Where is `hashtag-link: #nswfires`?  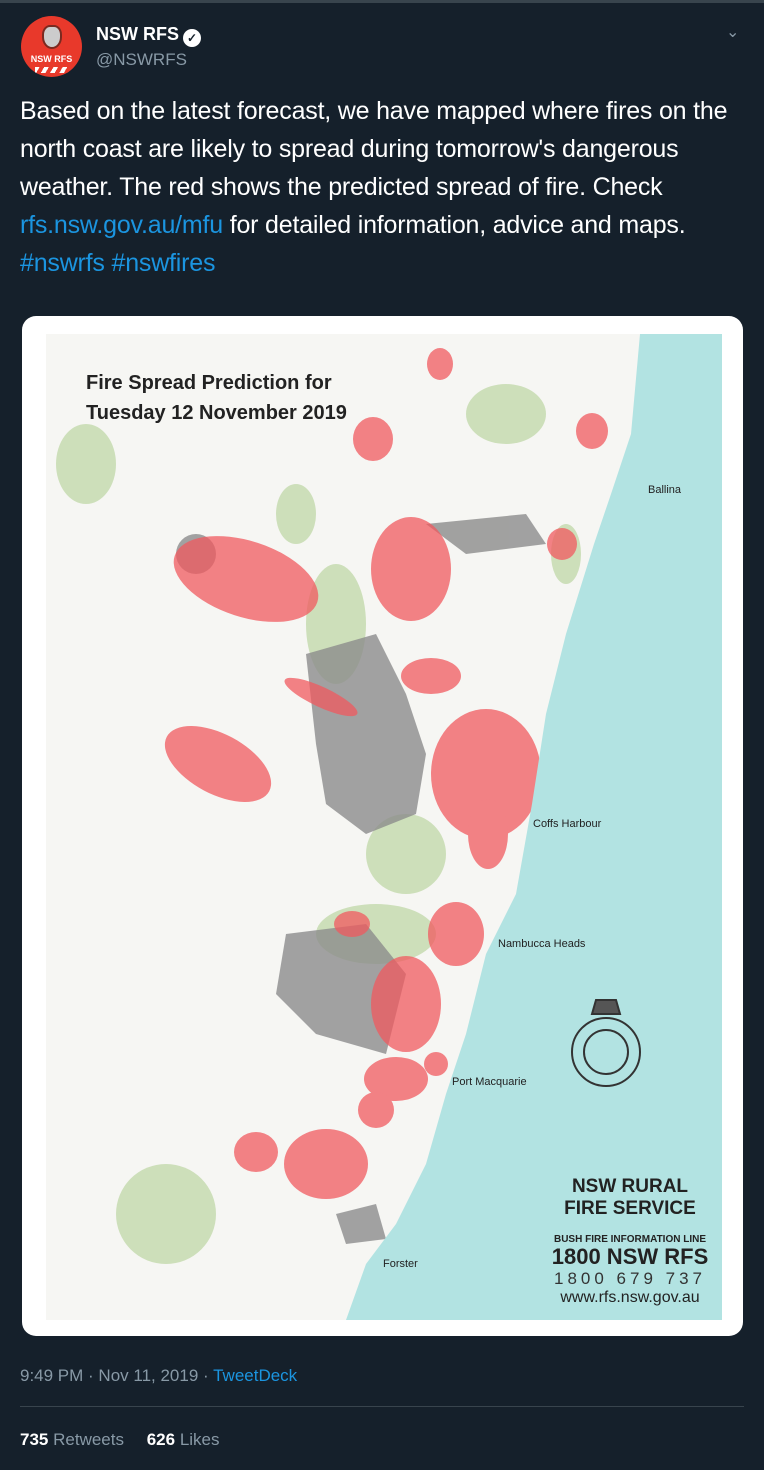
hashtag-link: #nswfires is located at coordinates (163, 263).